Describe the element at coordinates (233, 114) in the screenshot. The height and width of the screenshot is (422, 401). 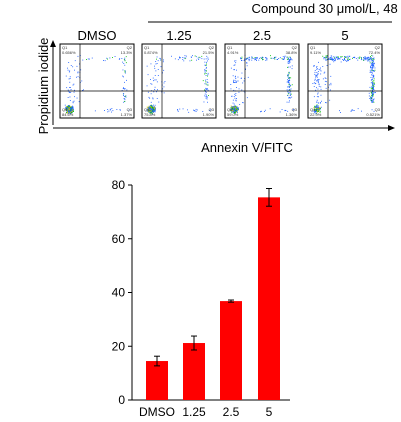
I see `quadrant-q4-value: 59.0%` at that location.